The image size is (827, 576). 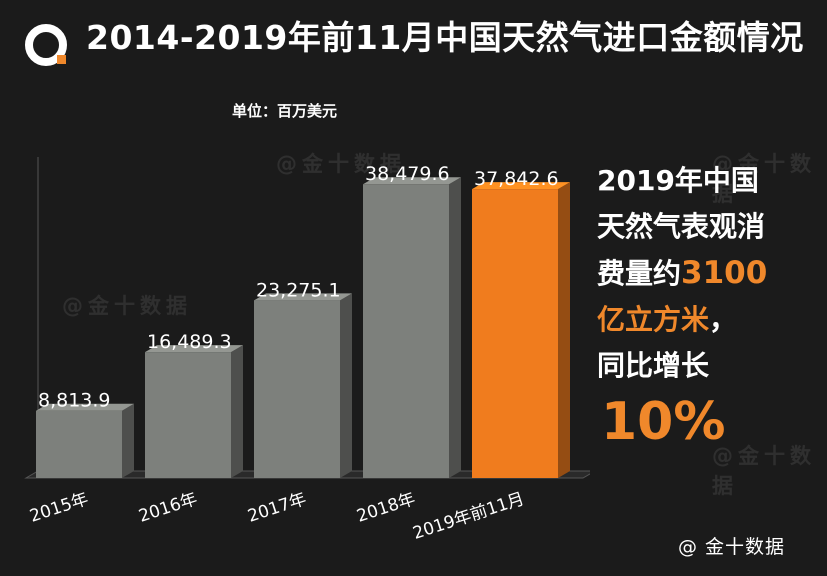 What do you see at coordinates (407, 174) in the screenshot?
I see `bar-value-label: 38,479.6` at bounding box center [407, 174].